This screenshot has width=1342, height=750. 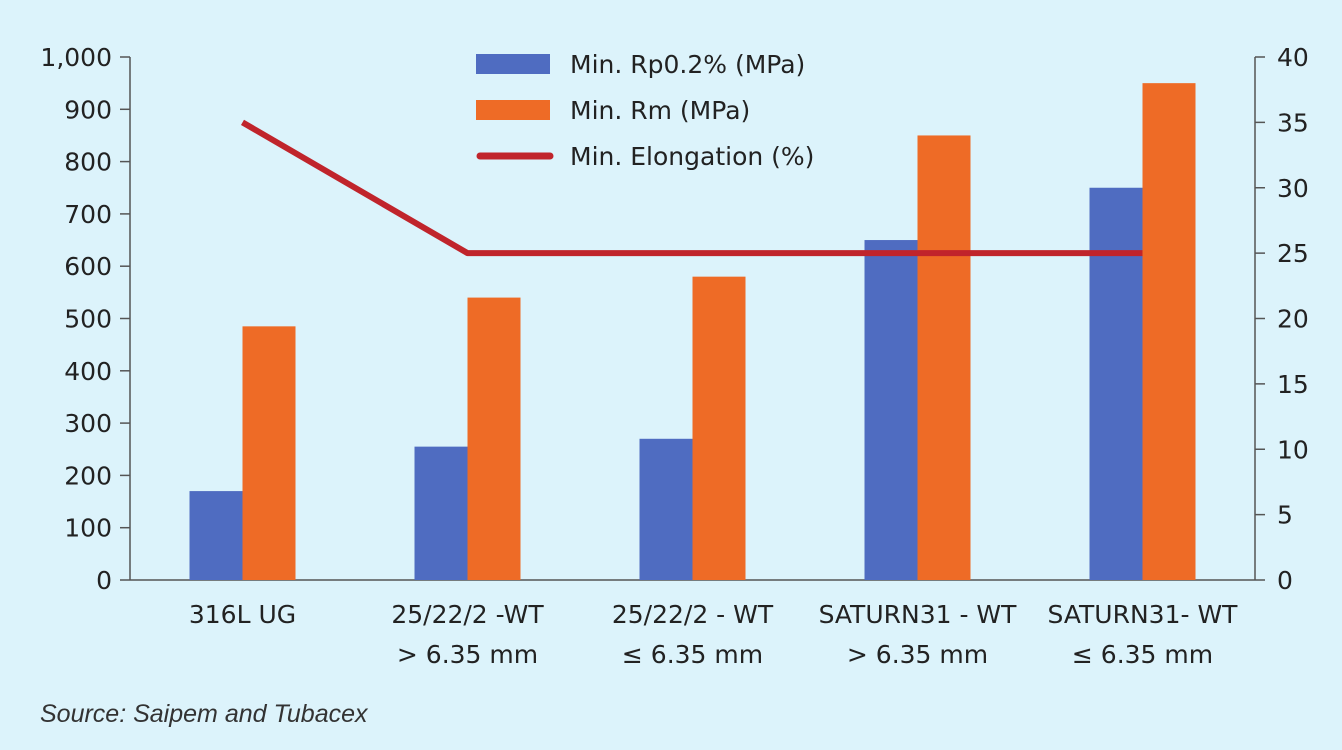 What do you see at coordinates (1293, 57) in the screenshot?
I see `right-tick-label: 40` at bounding box center [1293, 57].